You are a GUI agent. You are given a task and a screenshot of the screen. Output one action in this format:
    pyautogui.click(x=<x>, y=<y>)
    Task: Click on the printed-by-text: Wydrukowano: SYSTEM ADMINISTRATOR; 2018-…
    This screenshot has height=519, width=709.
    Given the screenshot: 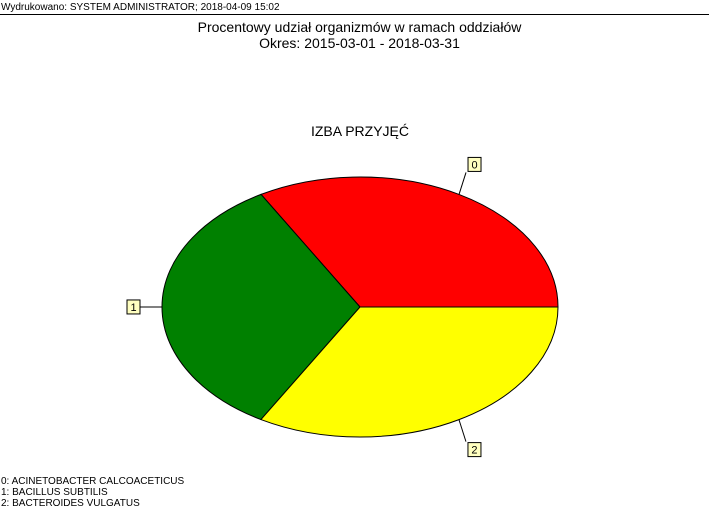 What is the action you would take?
    pyautogui.click(x=140, y=7)
    